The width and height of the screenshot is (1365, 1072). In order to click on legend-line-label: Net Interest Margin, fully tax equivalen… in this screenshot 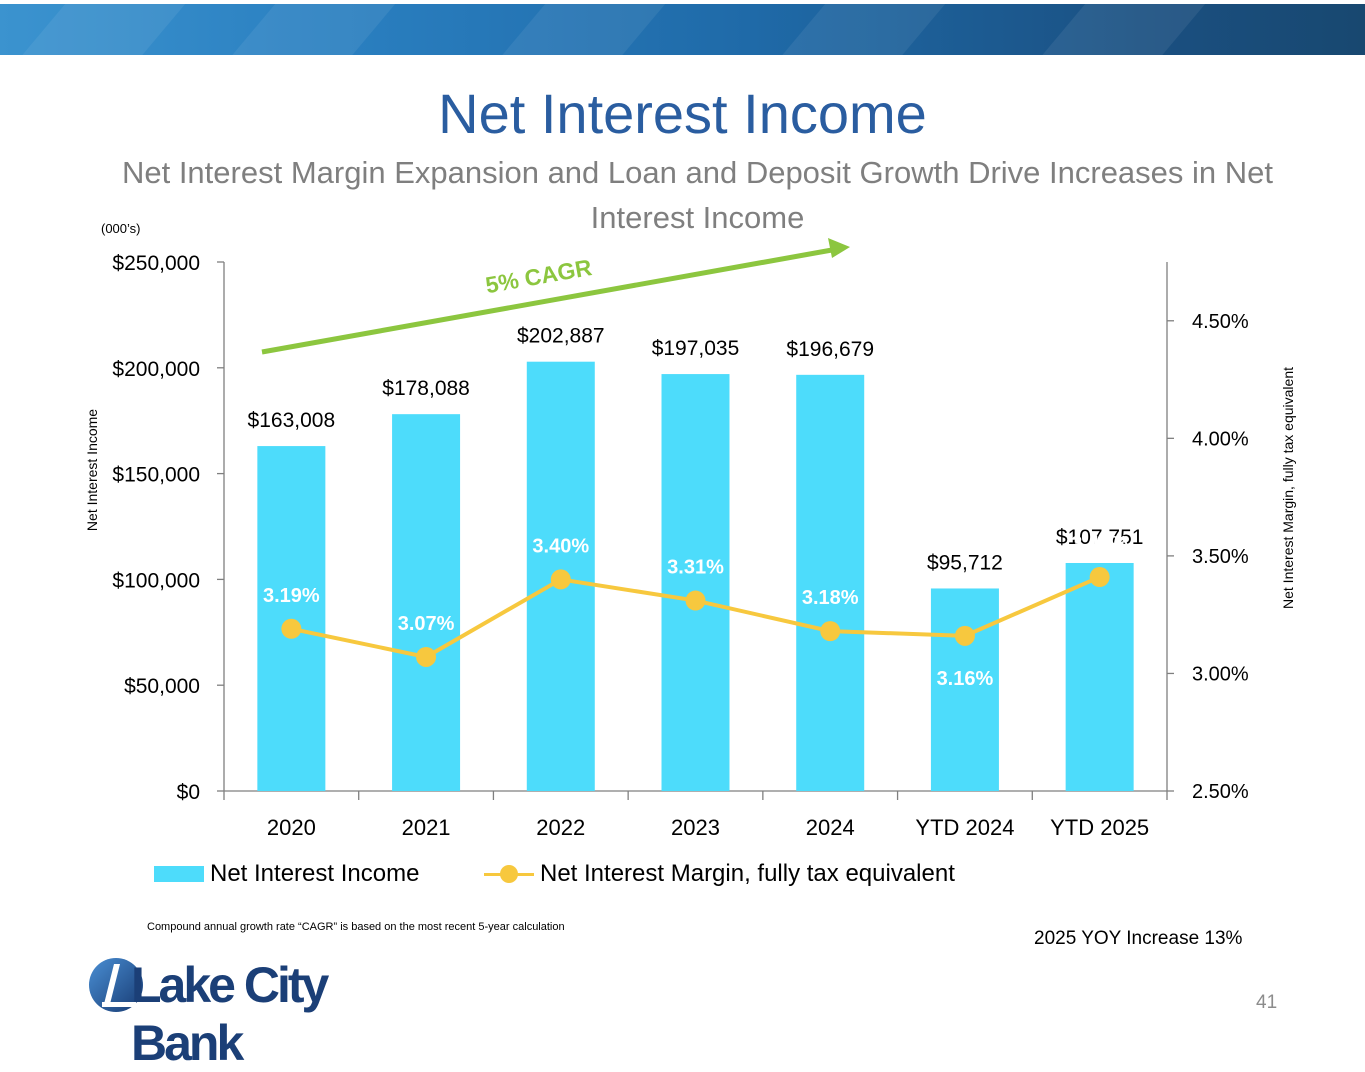, I will do `click(747, 873)`.